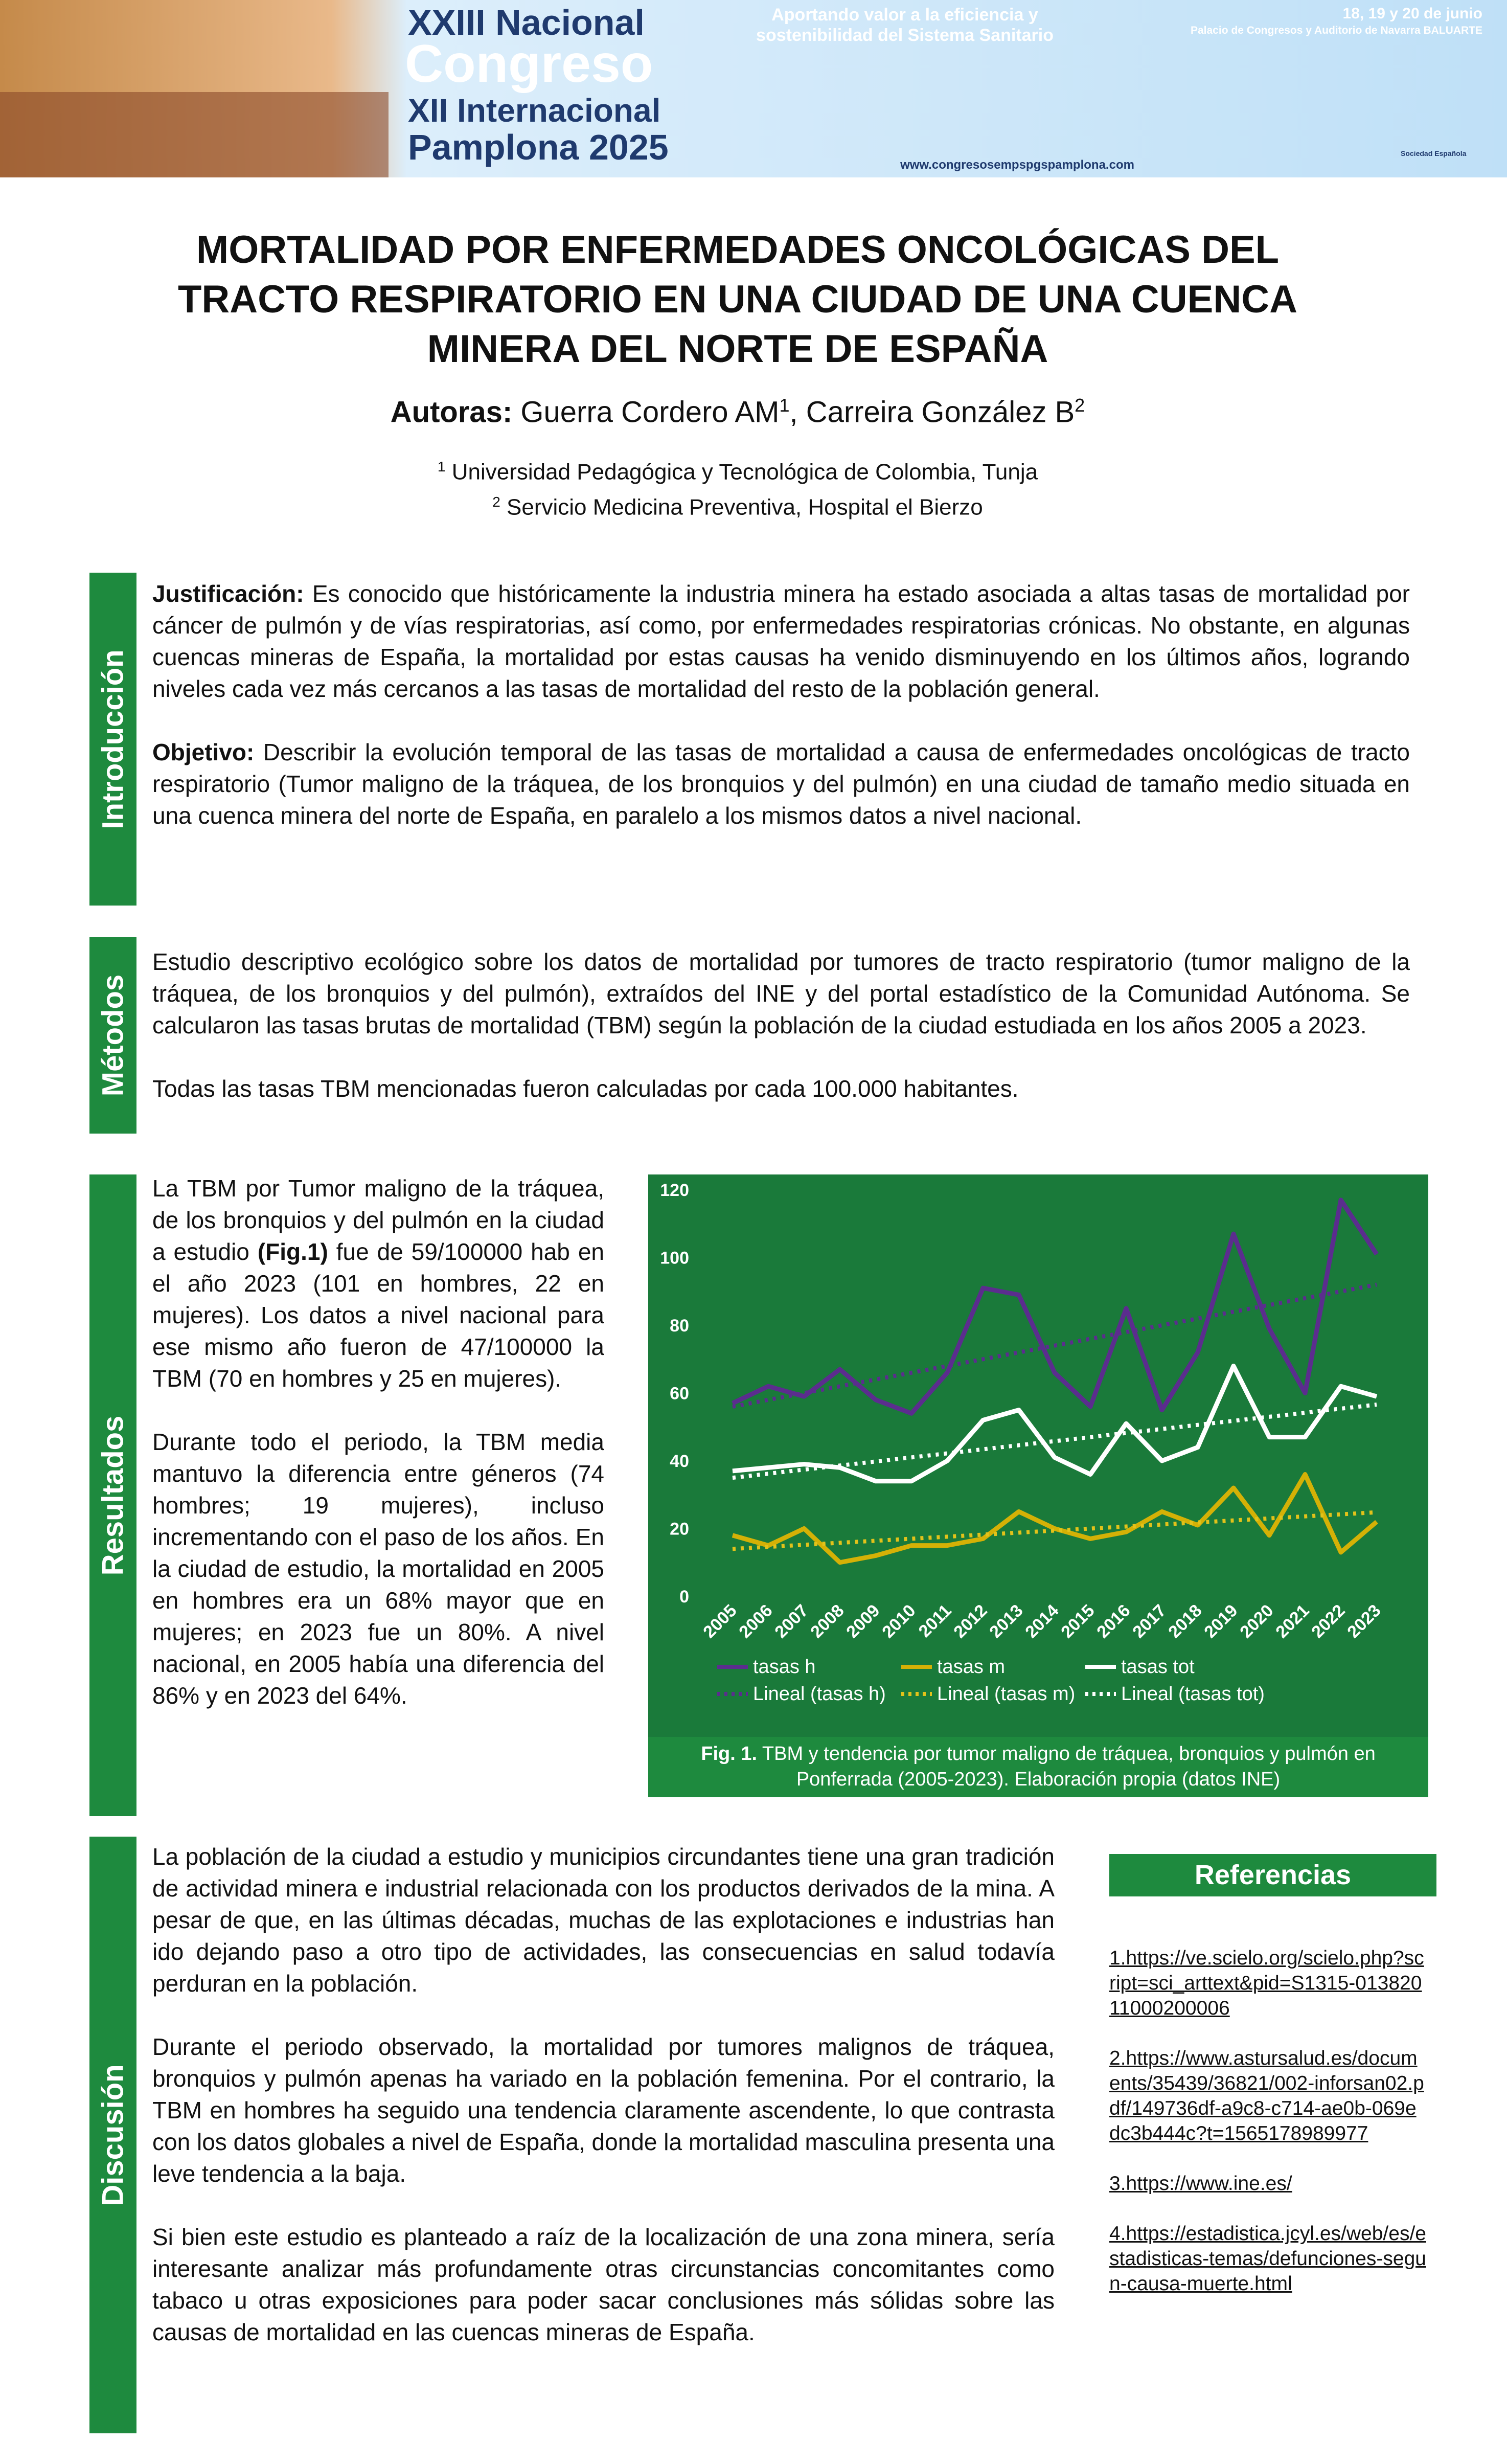  What do you see at coordinates (674, 1258) in the screenshot?
I see `y-tick-label: 100` at bounding box center [674, 1258].